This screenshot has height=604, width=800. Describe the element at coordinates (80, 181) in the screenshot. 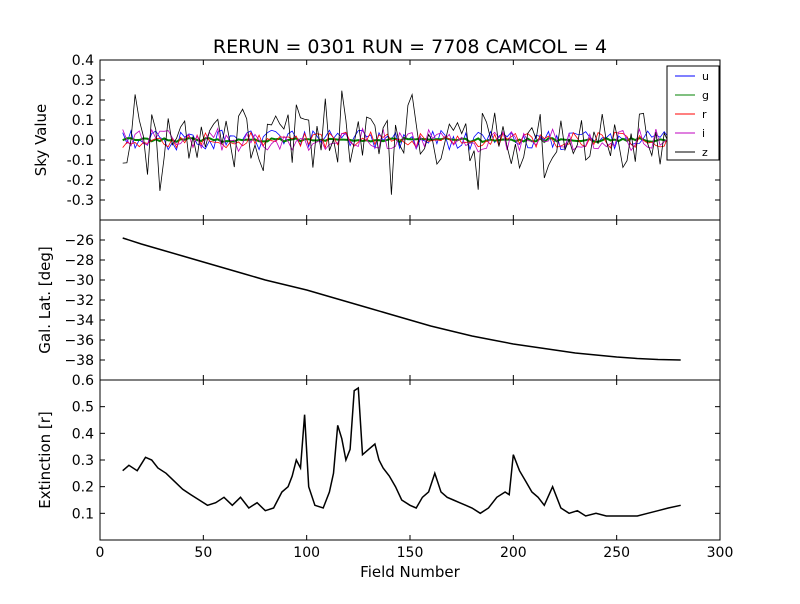

I see `y-tick-label: -0.2` at that location.